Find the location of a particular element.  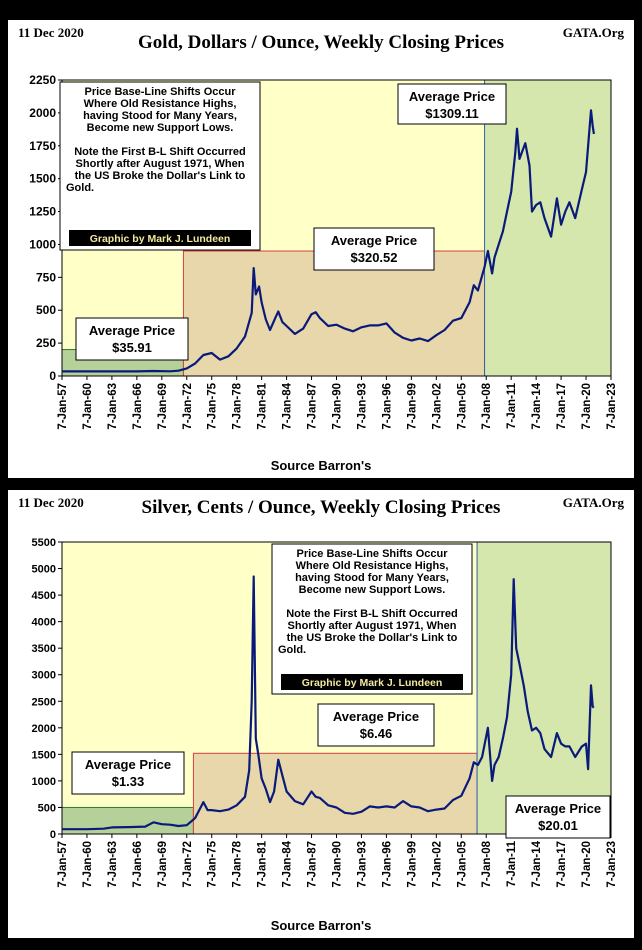

y-tick-label: 4000 is located at coordinates (44, 623).